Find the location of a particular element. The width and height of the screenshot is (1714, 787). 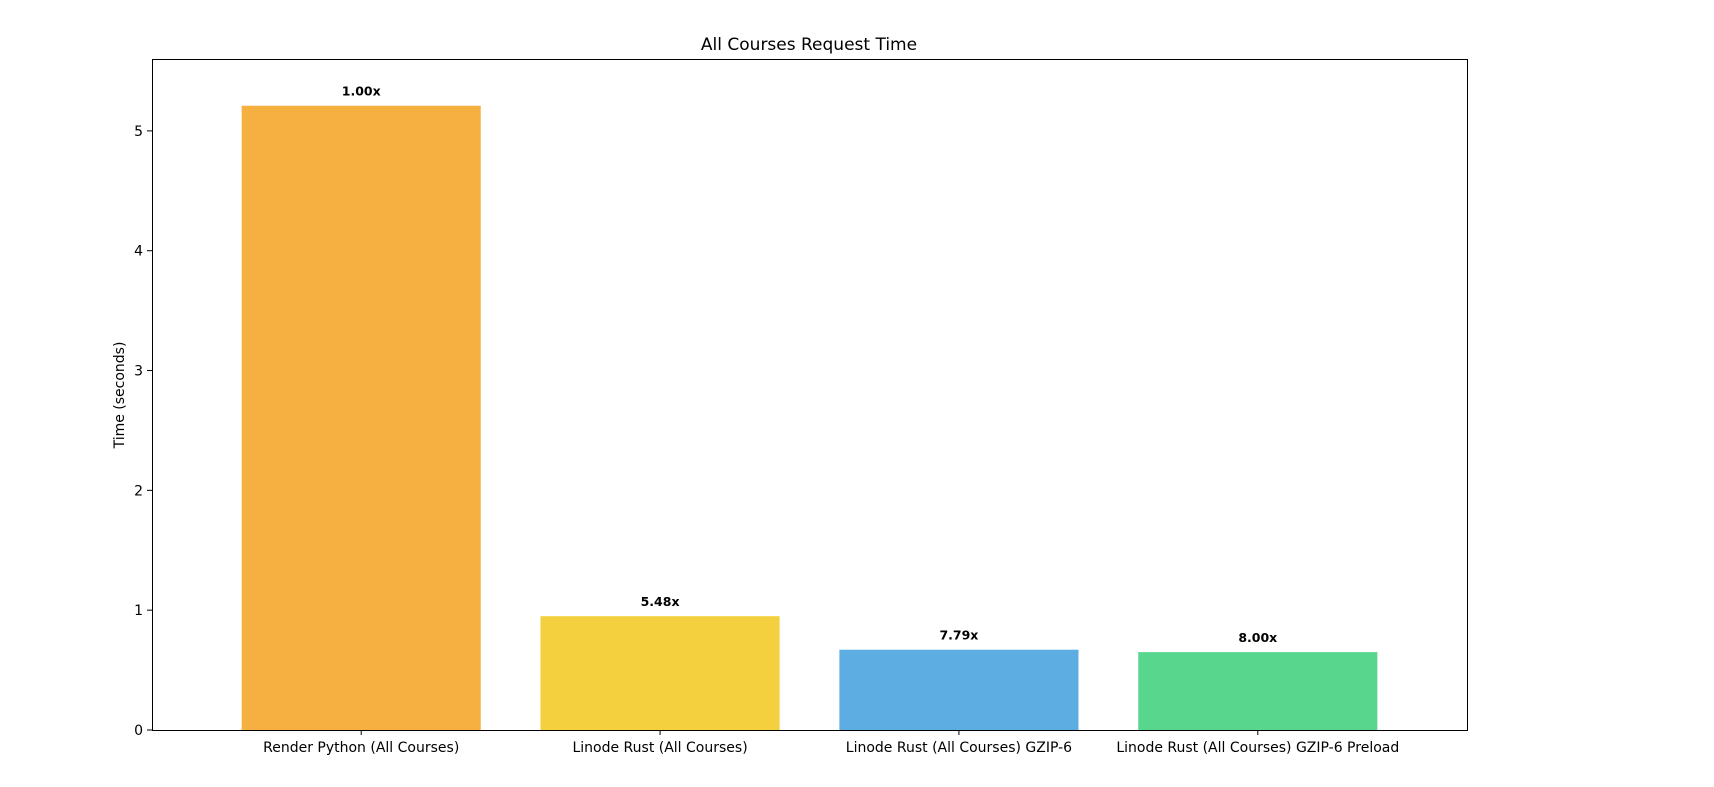

y-axis: 0 1 2 3 4 5 is located at coordinates (143, 431).